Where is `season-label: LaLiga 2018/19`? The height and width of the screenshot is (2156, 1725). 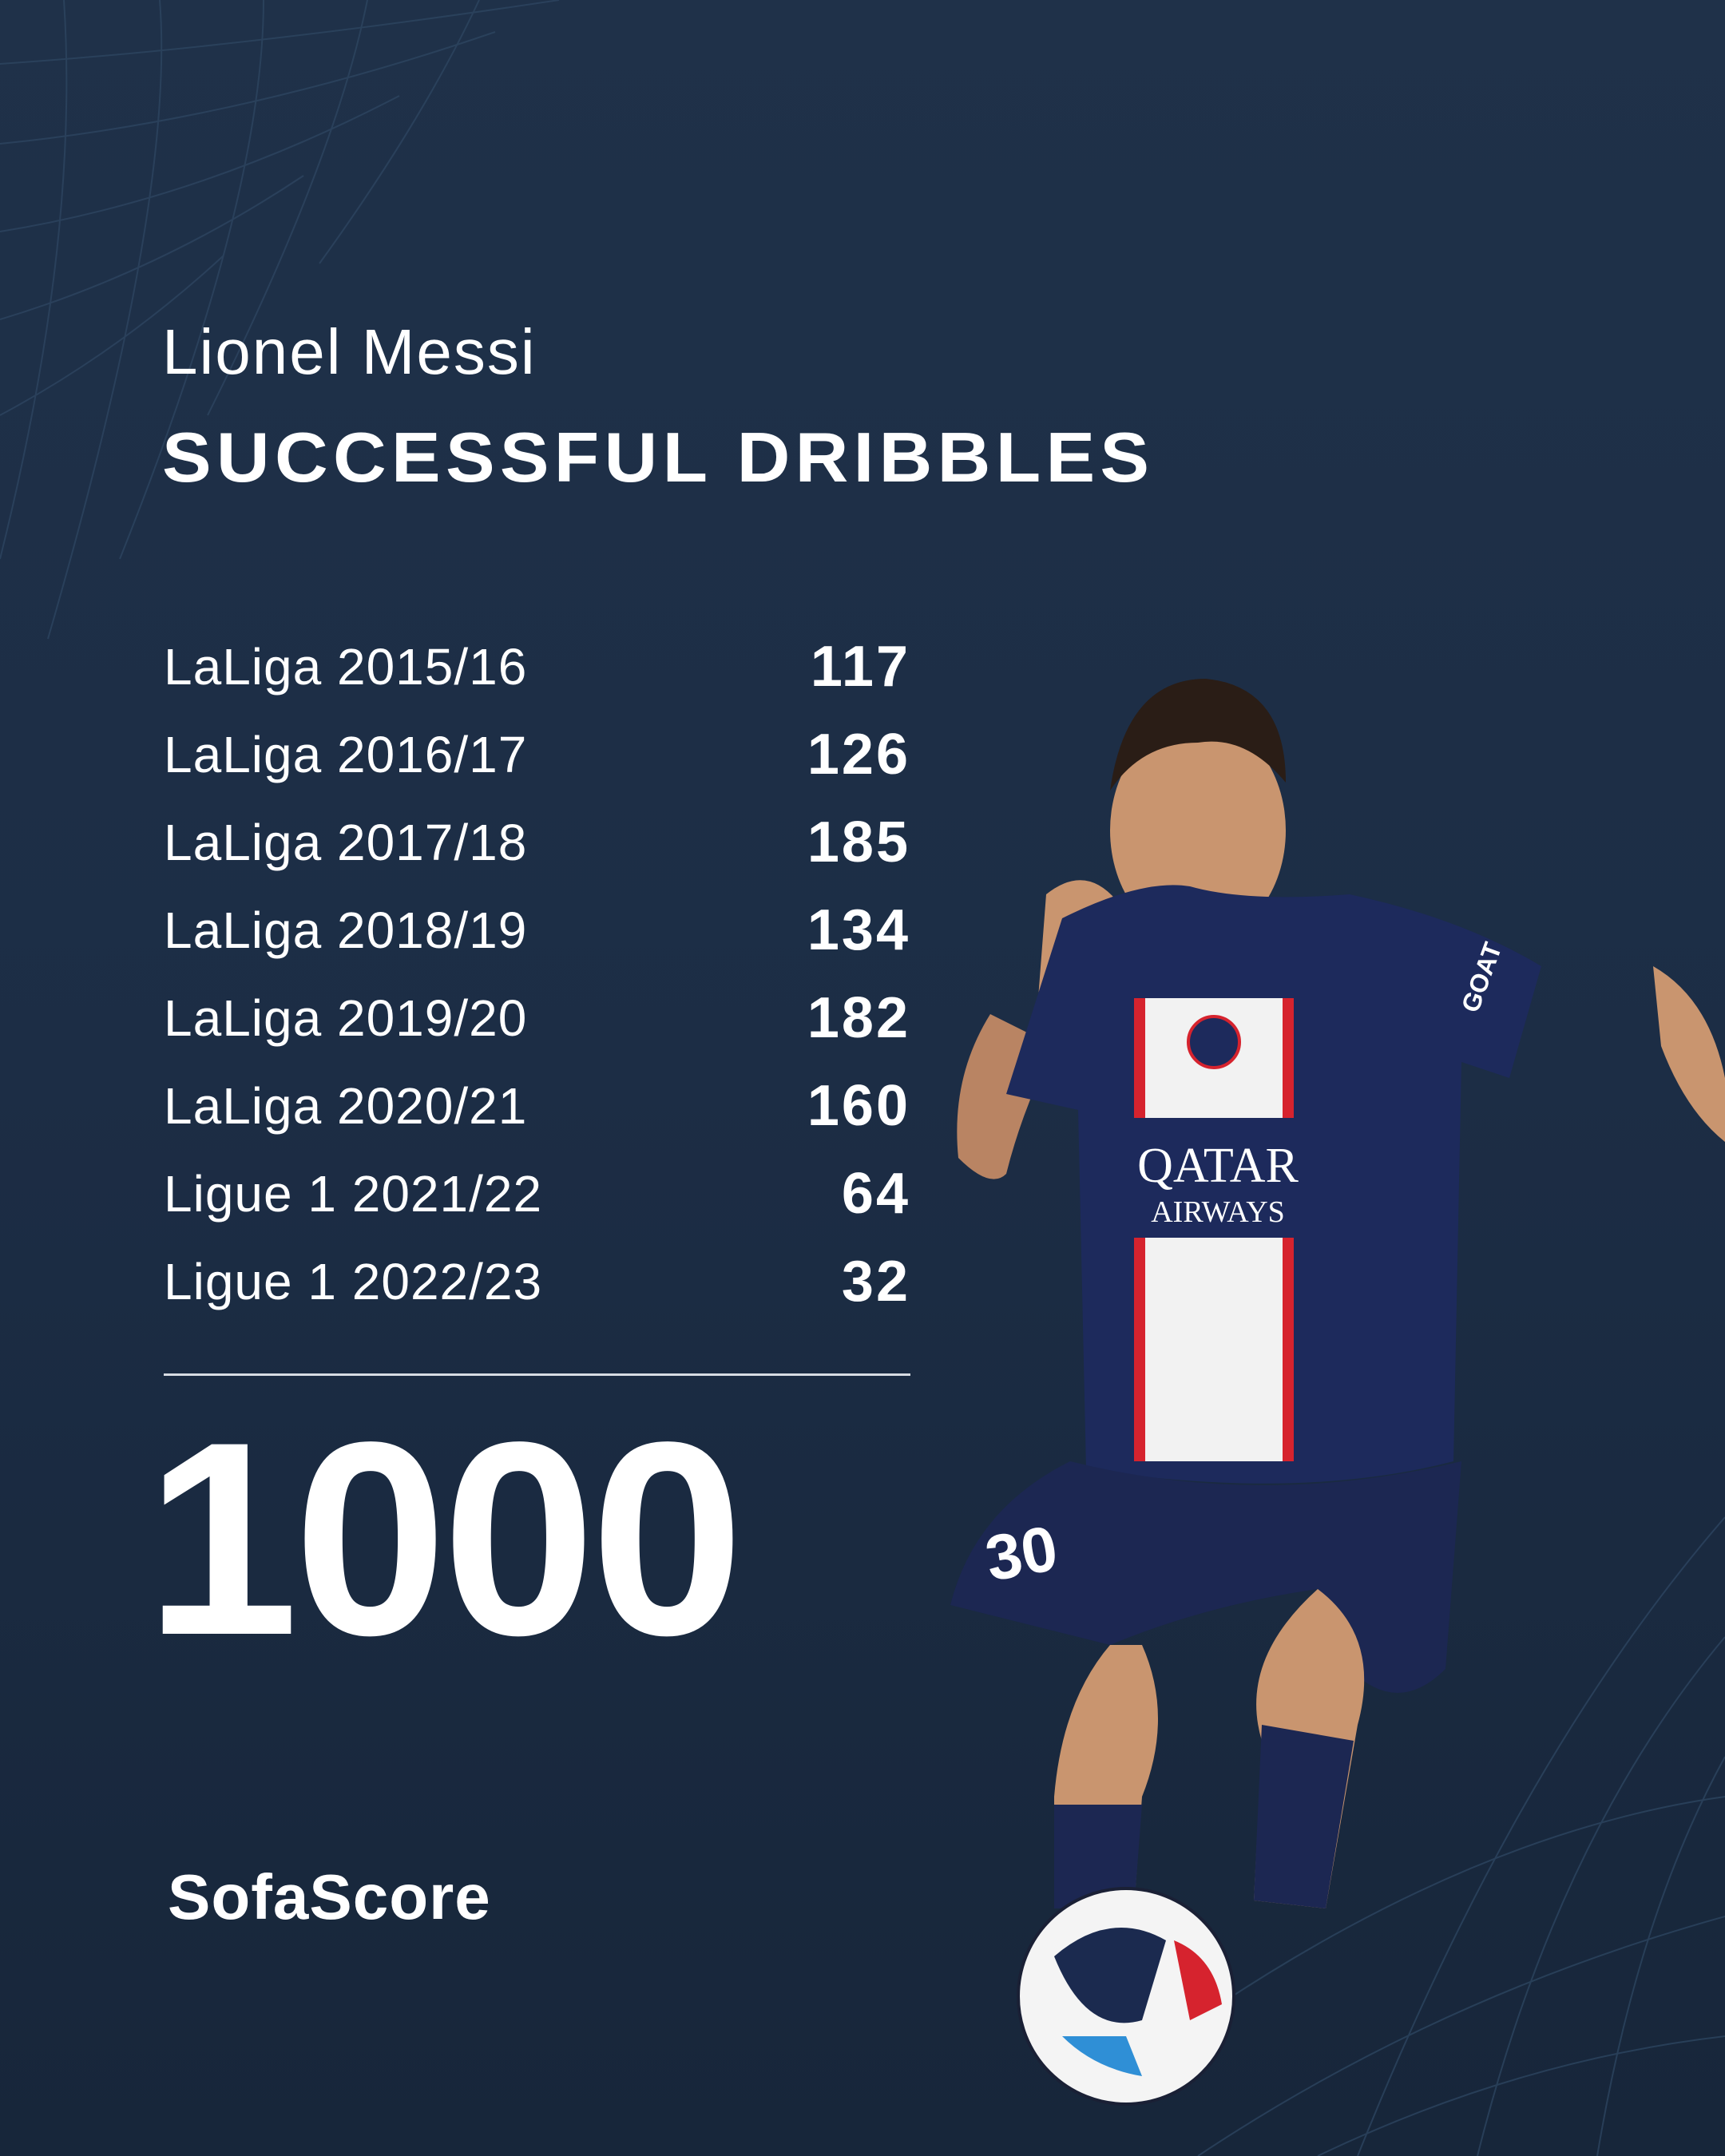
season-label: LaLiga 2018/19 is located at coordinates (346, 930).